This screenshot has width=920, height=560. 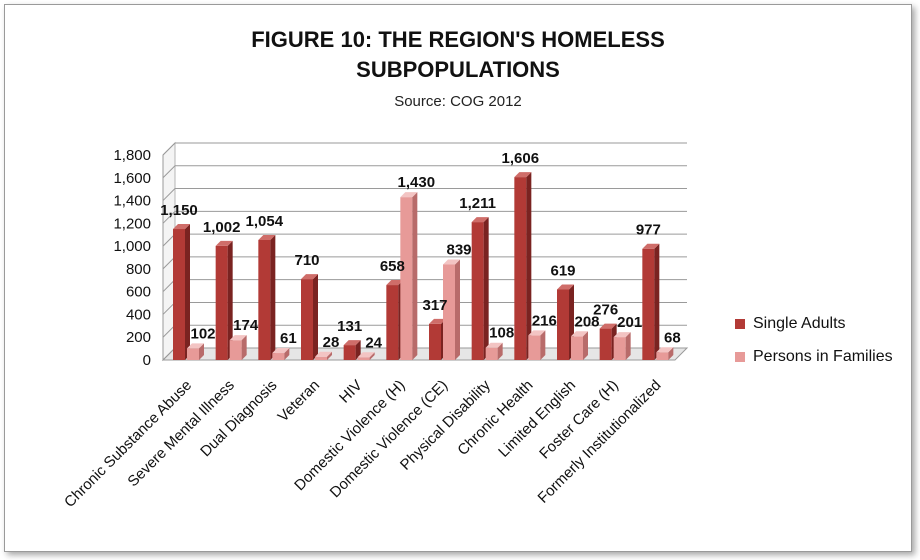 What do you see at coordinates (586, 321) in the screenshot?
I see `data-label-persons-in-families: 208` at bounding box center [586, 321].